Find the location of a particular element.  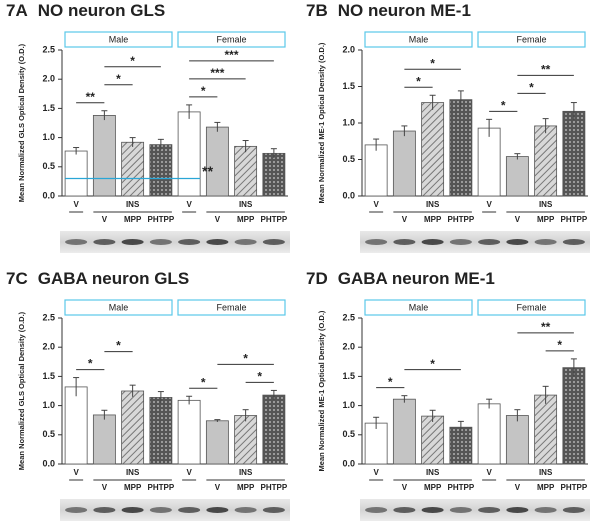

panel-name: GABA neuron ME-1 is located at coordinates (416, 278).